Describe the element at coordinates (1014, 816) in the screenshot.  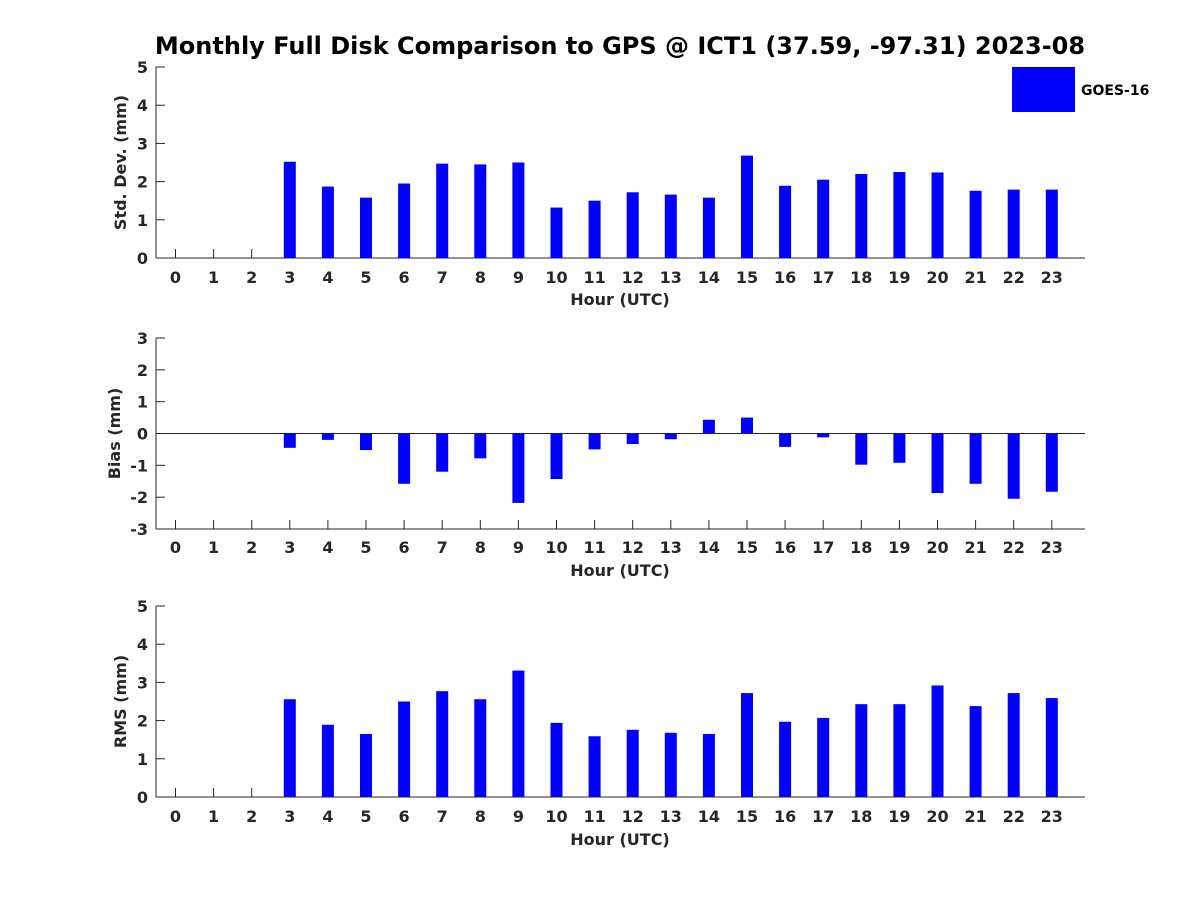
I see `x-tick-label: 22` at that location.